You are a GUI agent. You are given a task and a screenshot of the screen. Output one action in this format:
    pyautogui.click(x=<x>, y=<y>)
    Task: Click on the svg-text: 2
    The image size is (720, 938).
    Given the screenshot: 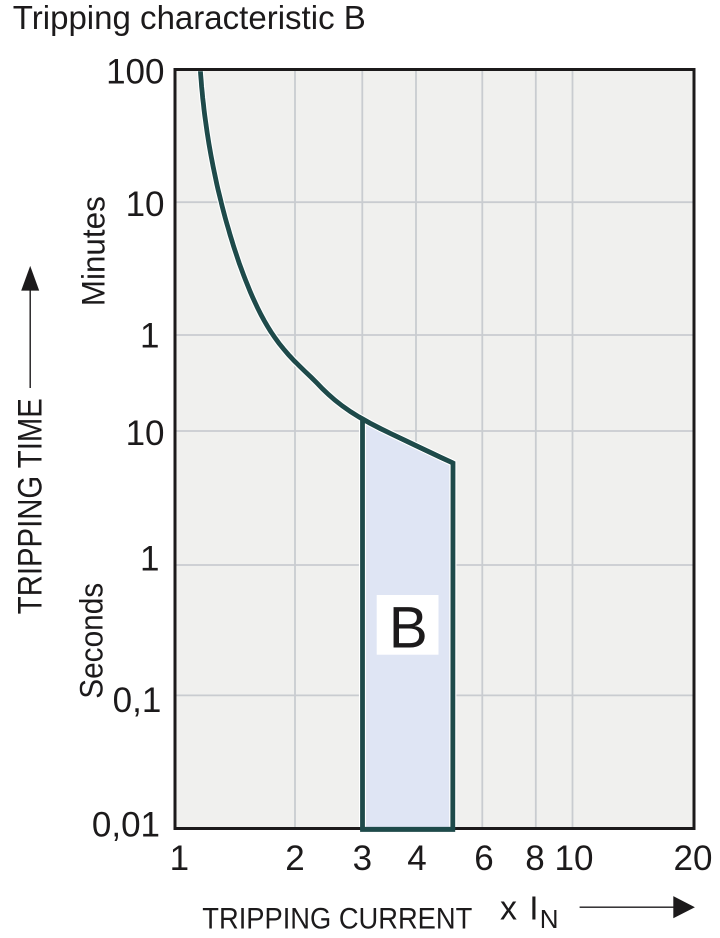 What is the action you would take?
    pyautogui.click(x=294, y=858)
    